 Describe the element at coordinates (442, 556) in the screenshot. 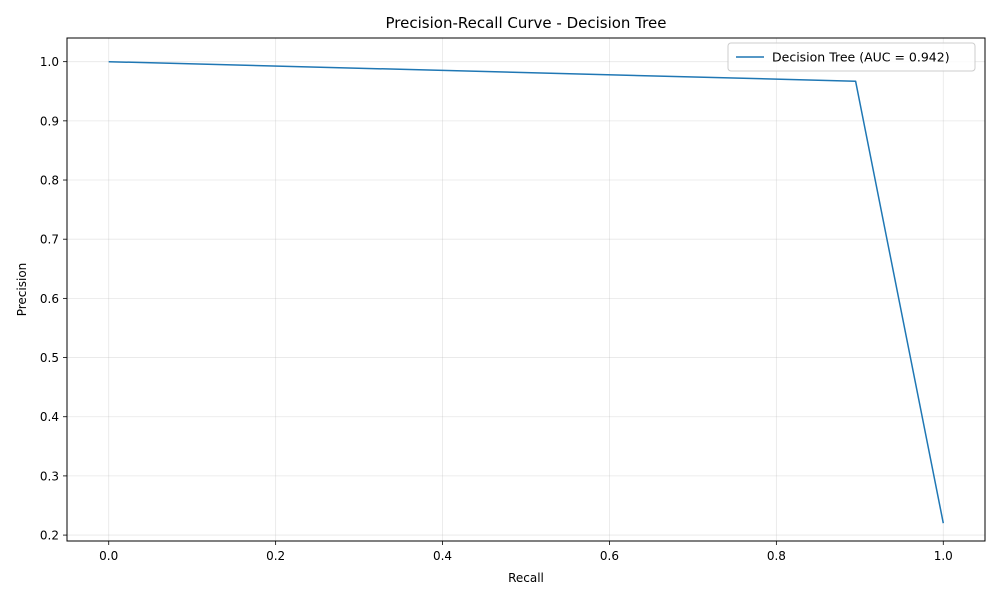

I see `x-tick-label: 0.4` at that location.